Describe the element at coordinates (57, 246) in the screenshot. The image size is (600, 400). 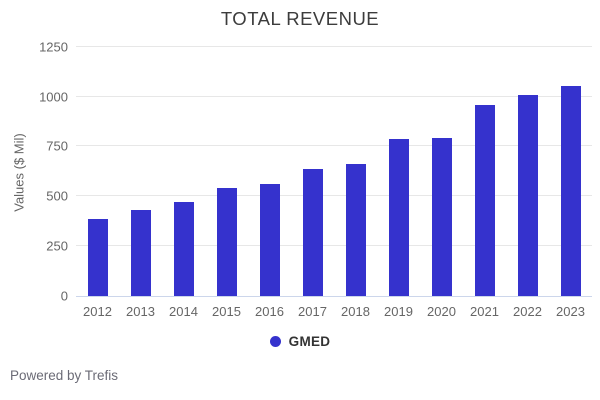
I see `y-tick-label: 250` at that location.